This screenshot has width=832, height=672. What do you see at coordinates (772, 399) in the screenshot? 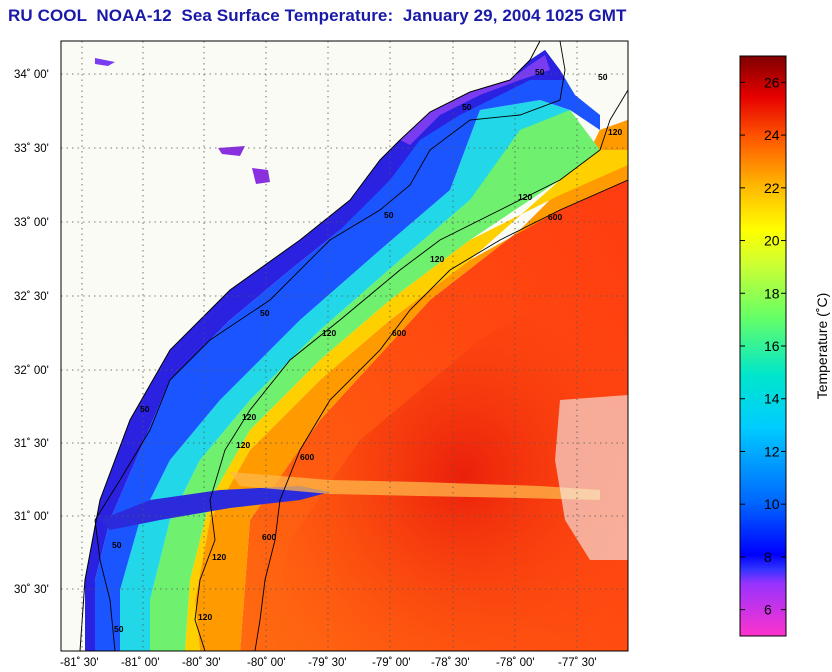
I see `colorbar-tick-label: 14` at bounding box center [772, 399].